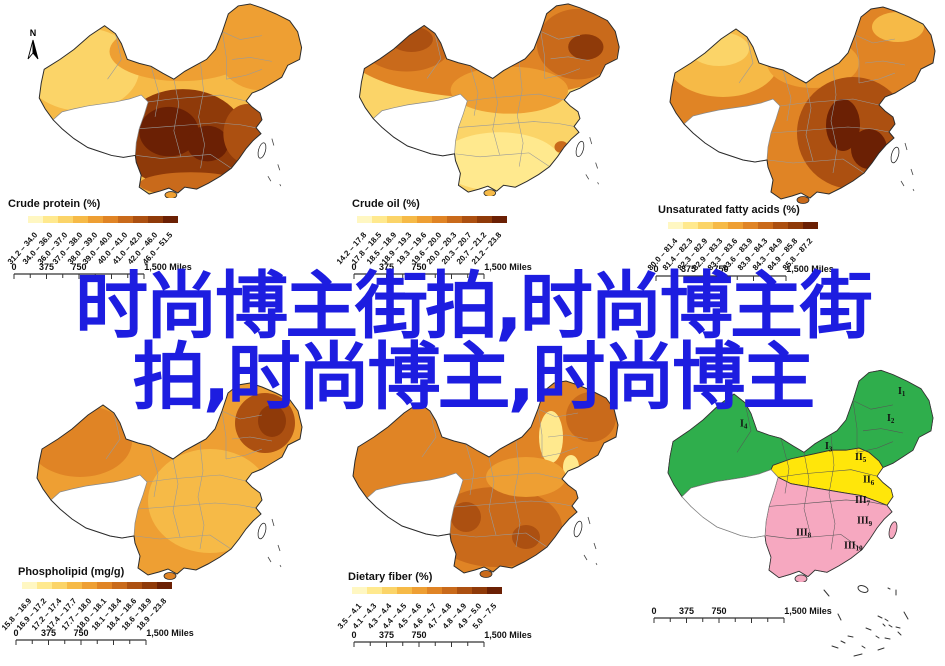 This screenshot has height=666, width=945. I want to click on china-map-crude-oil, so click(489, 99).